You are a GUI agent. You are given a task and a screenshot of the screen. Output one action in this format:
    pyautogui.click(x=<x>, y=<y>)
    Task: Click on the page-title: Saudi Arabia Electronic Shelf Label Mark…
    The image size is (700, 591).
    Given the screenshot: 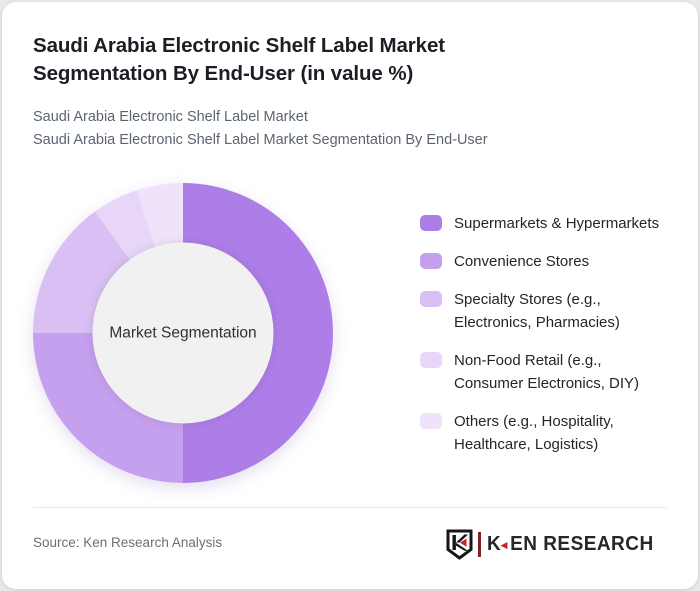 What is the action you would take?
    pyautogui.click(x=239, y=59)
    